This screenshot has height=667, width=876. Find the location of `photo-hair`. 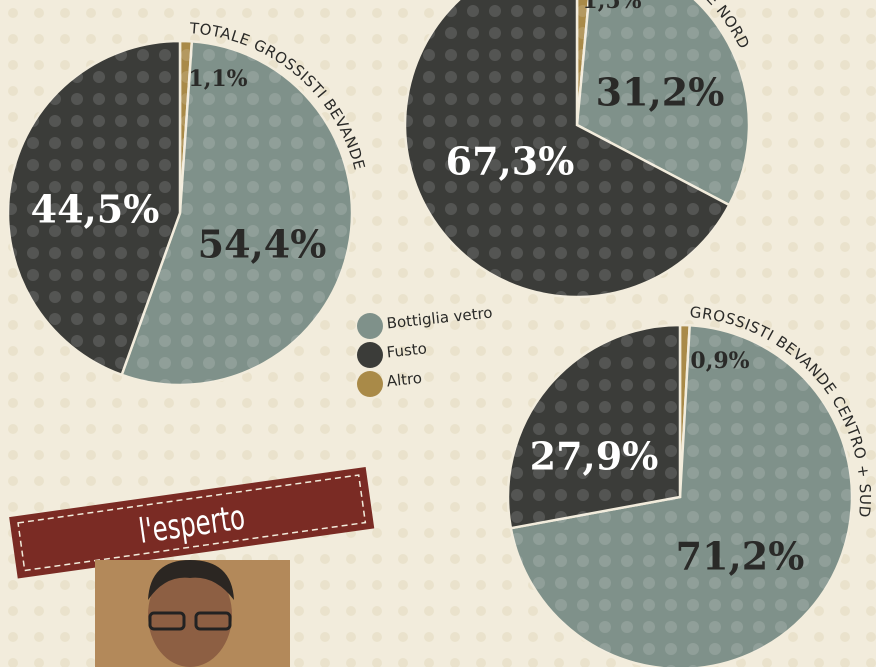

photo-hair is located at coordinates (191, 580).